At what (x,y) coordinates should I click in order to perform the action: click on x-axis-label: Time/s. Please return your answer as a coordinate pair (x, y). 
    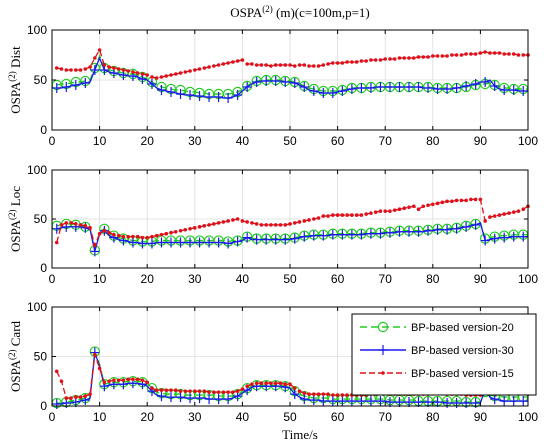
    Looking at the image, I should click on (300, 434).